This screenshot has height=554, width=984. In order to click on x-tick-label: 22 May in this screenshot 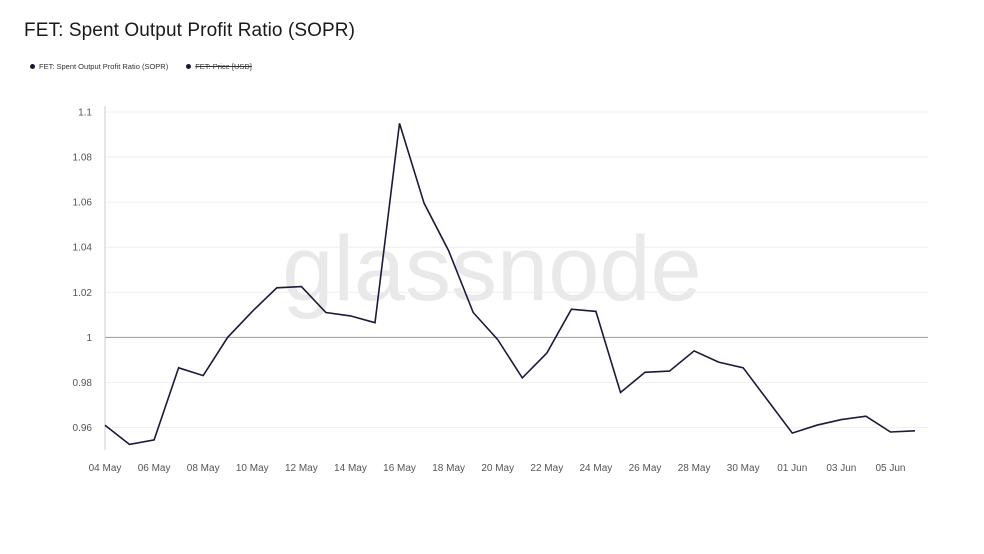, I will do `click(546, 468)`.